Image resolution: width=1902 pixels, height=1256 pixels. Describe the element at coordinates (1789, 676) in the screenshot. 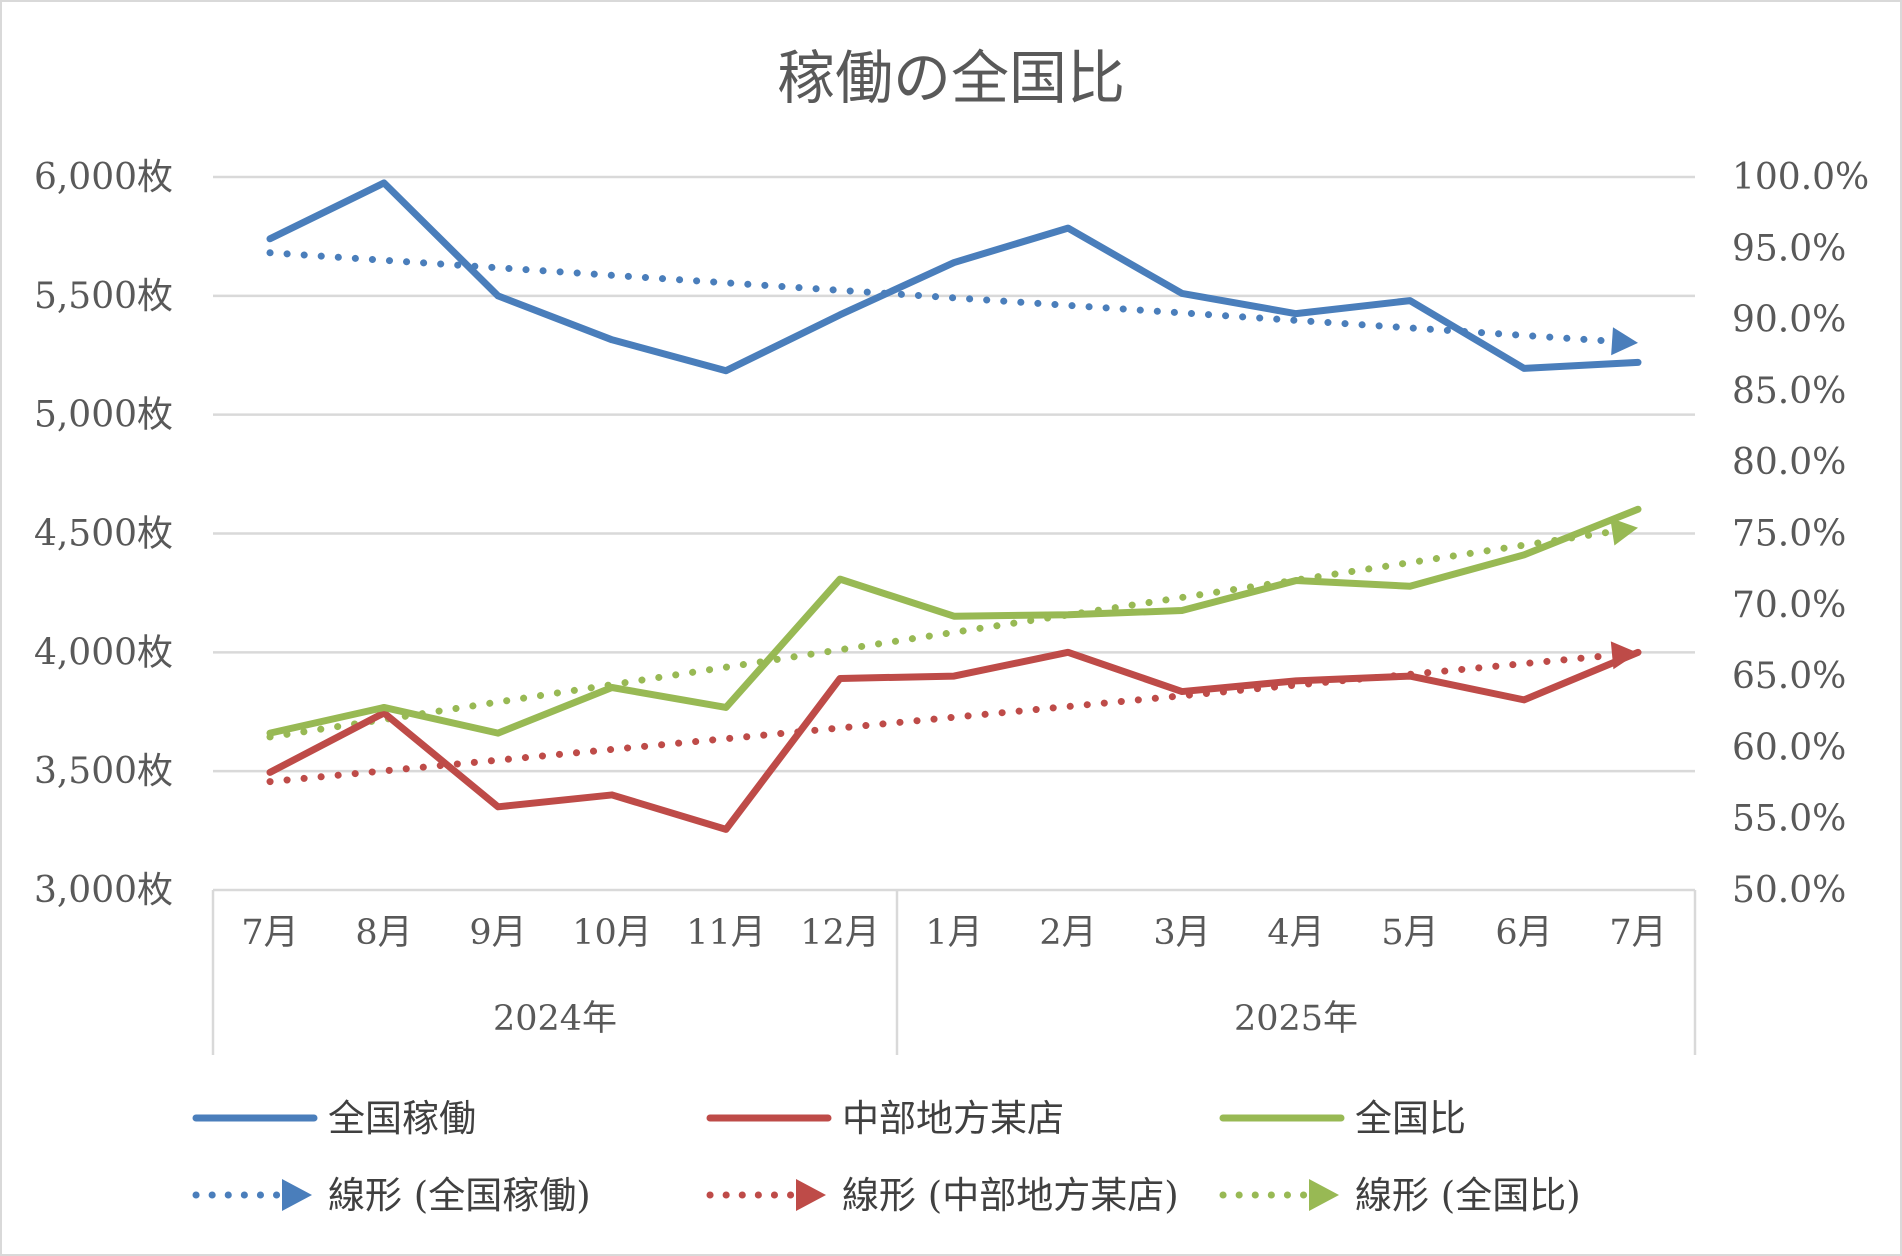

I see `right-tick-label: 65.0%` at that location.